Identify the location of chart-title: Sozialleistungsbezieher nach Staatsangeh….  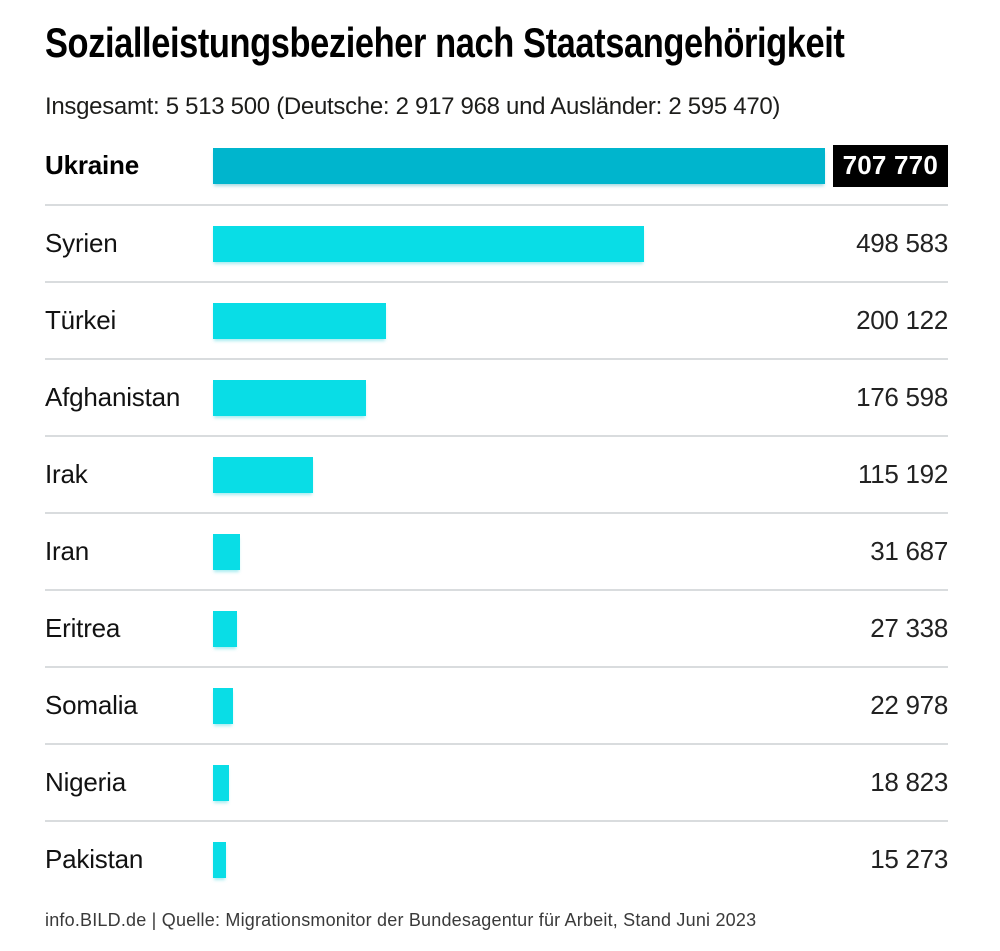
(445, 42).